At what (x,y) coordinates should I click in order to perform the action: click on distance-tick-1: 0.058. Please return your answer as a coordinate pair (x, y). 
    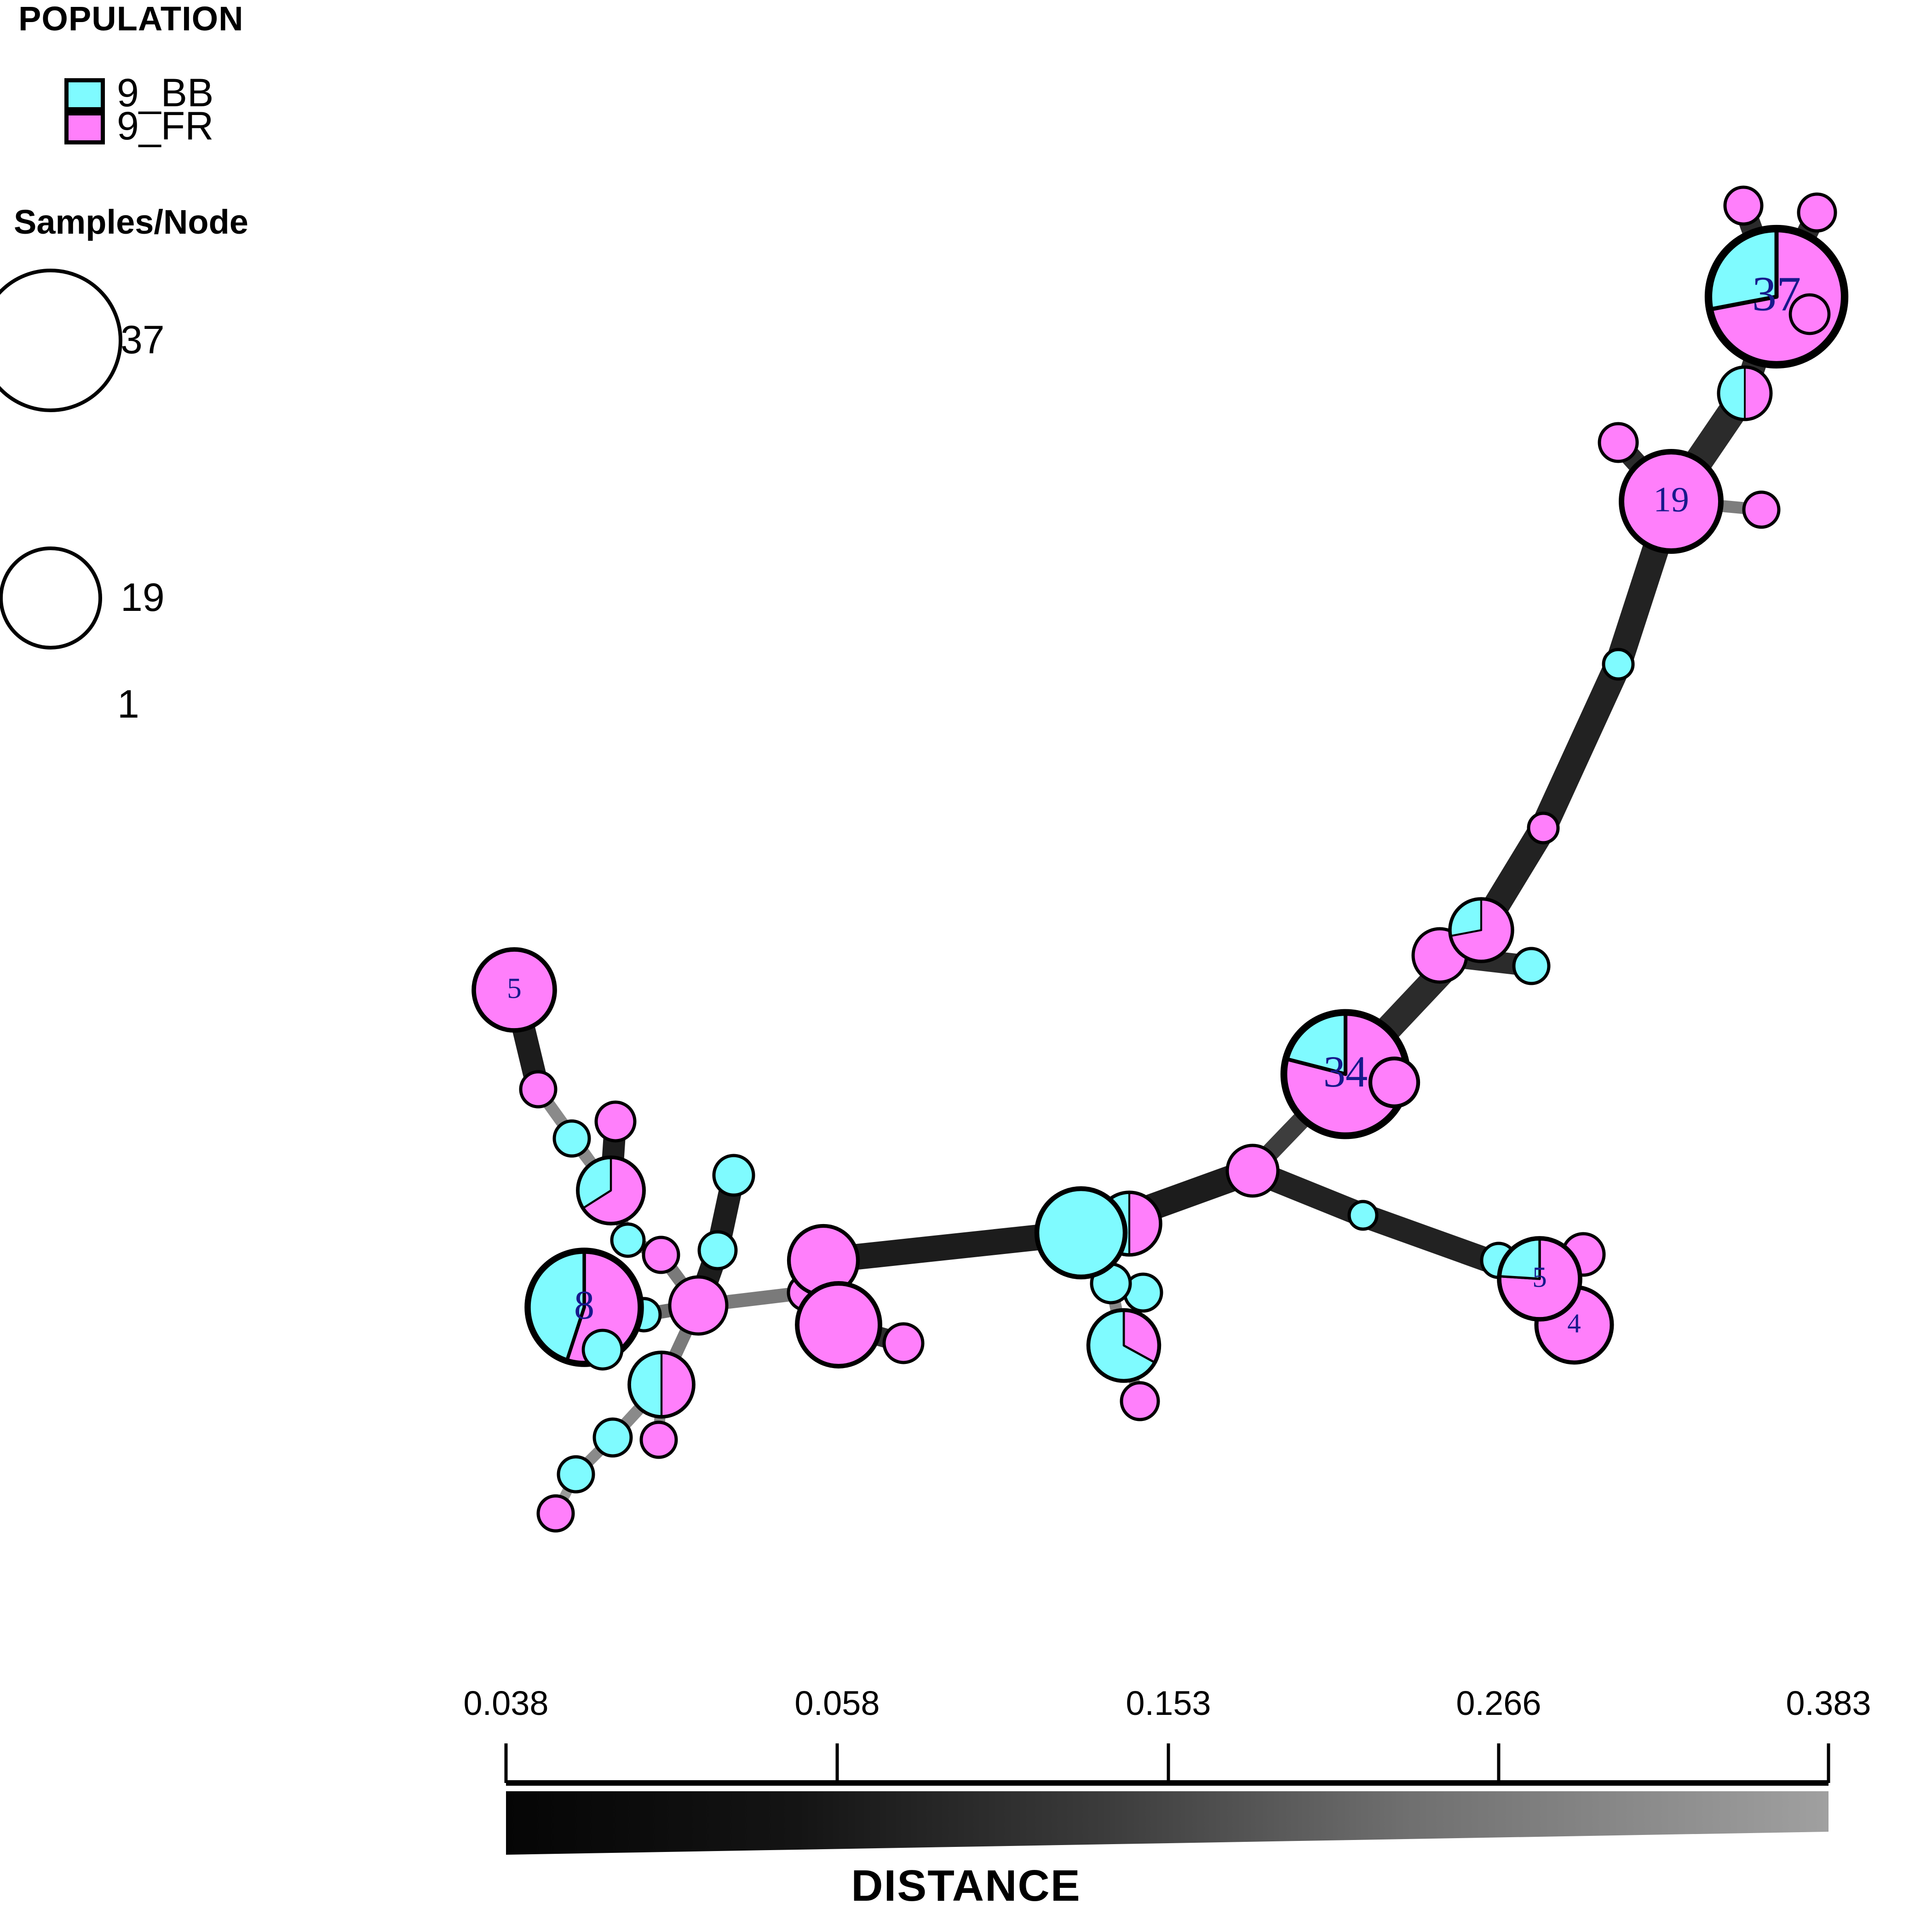
    Looking at the image, I should click on (837, 1703).